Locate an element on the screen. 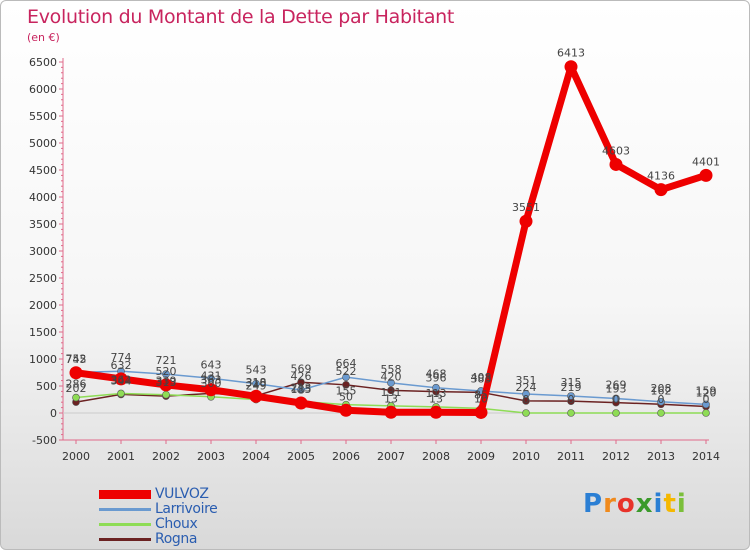  data-label-vulvoz: 50 is located at coordinates (346, 396).